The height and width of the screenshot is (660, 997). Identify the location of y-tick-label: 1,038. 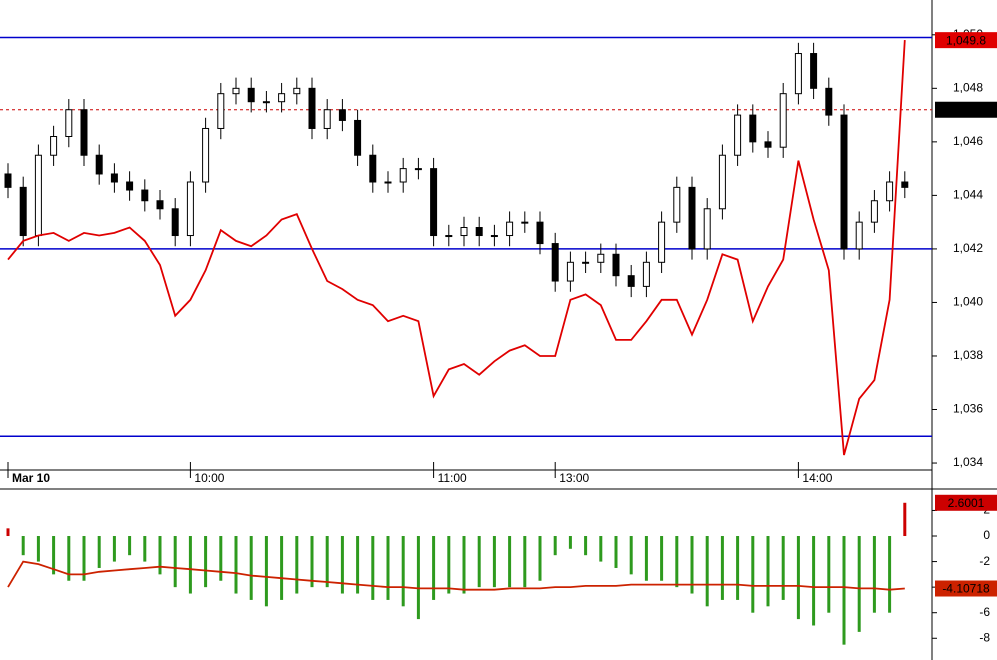
(968, 355).